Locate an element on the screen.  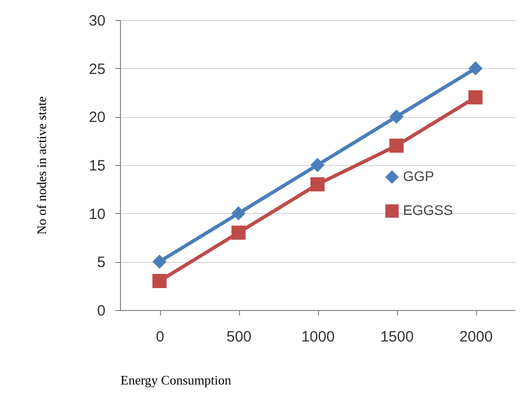
y-tick-label: 20 is located at coordinates (97, 117).